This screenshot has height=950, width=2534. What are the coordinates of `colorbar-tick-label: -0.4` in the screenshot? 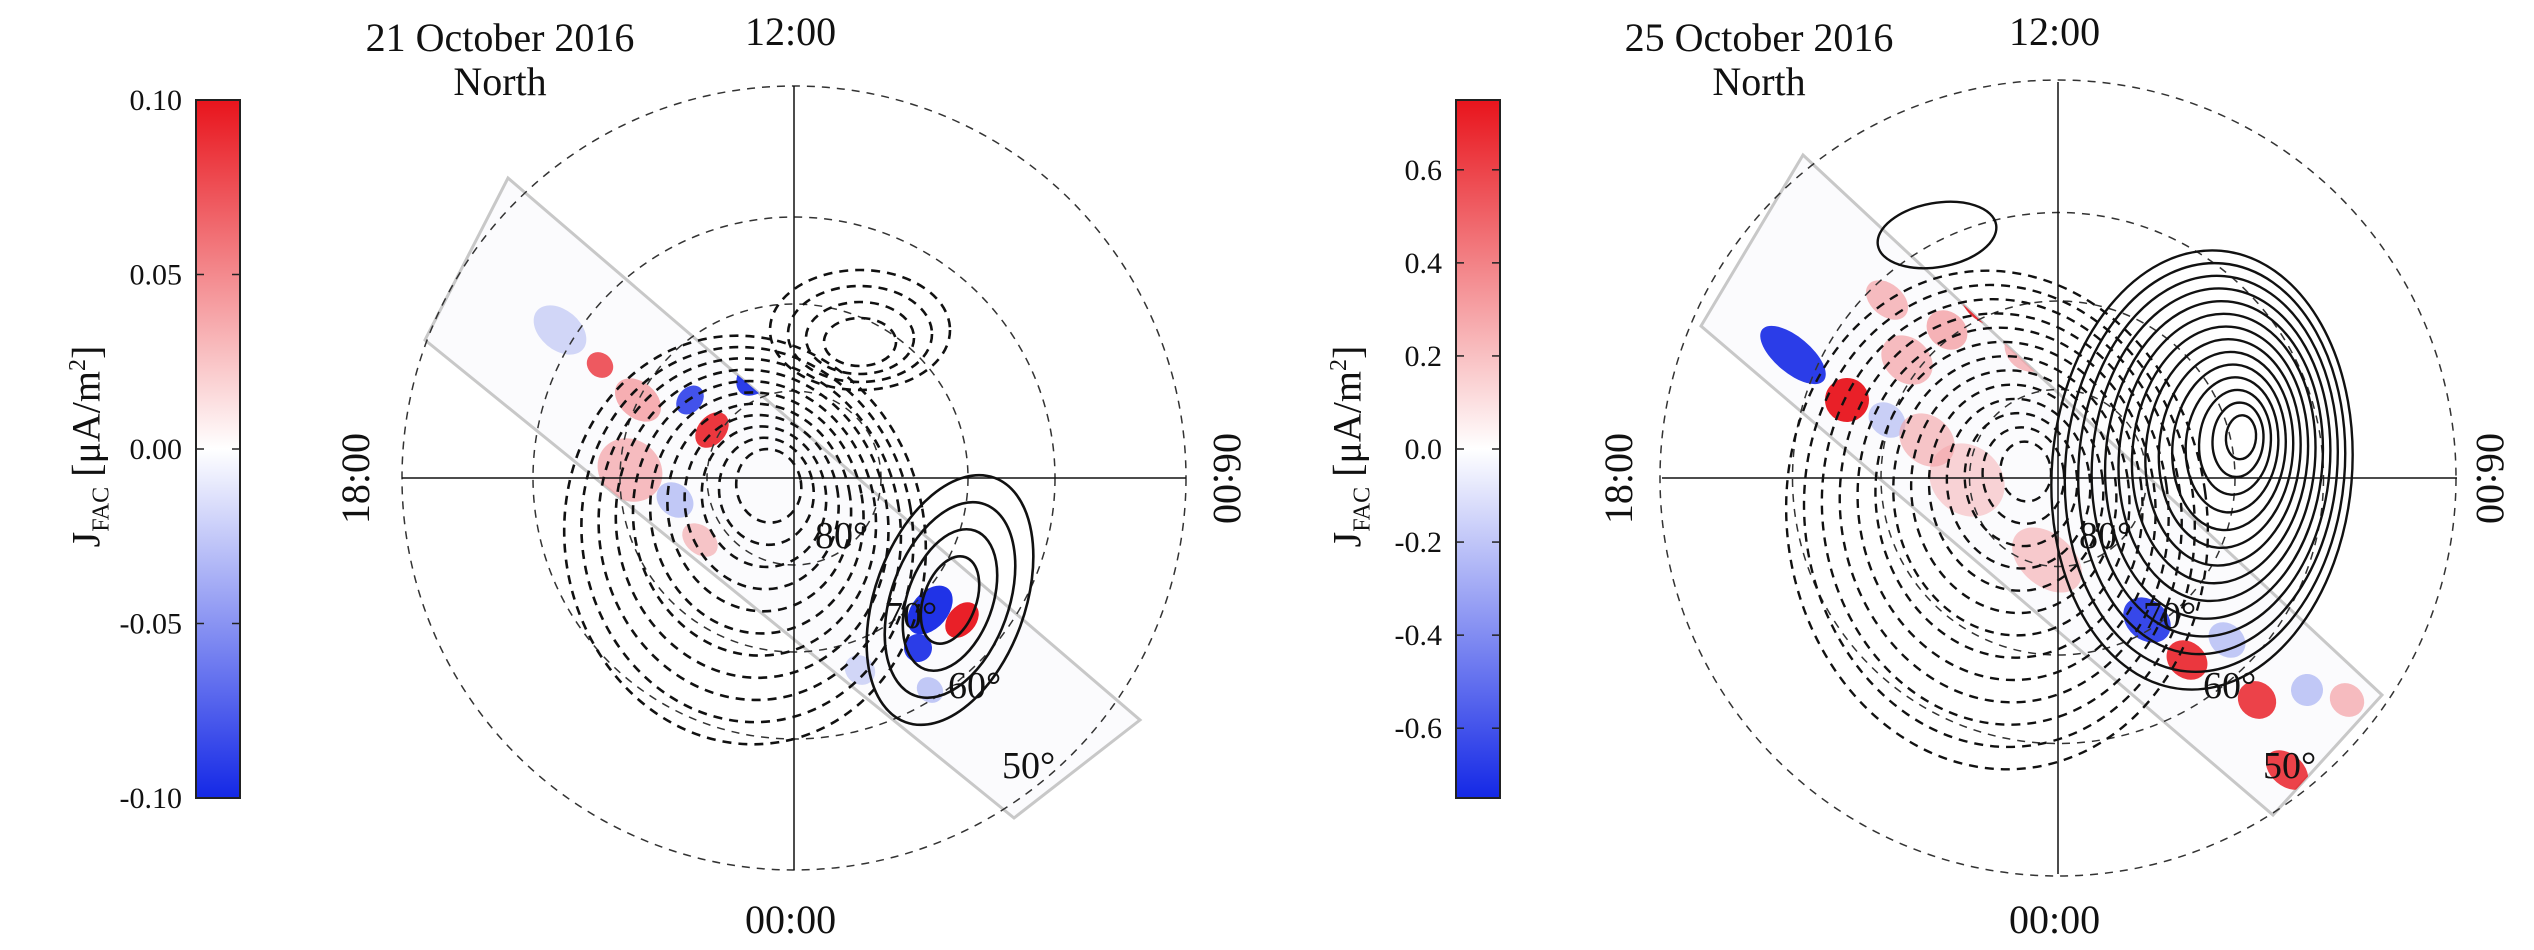 It's located at (1419, 635).